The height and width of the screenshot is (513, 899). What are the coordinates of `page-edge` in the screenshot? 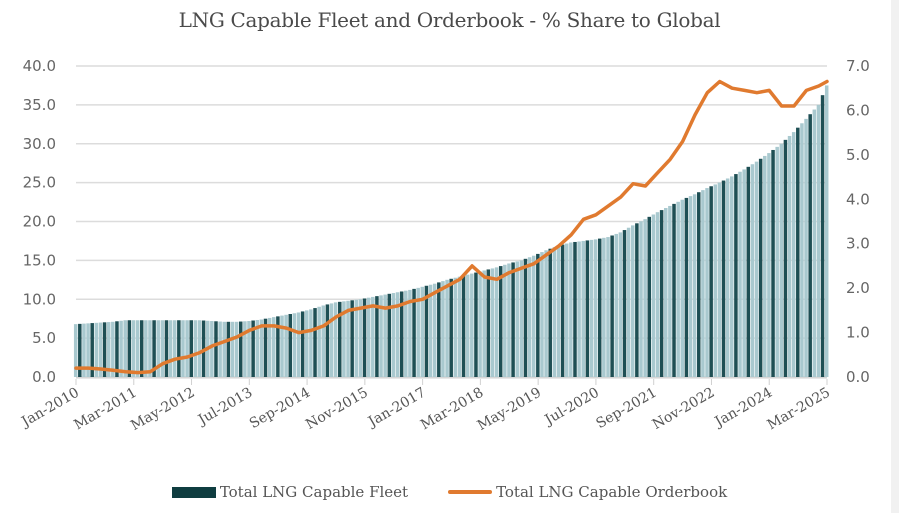 It's located at (895, 256).